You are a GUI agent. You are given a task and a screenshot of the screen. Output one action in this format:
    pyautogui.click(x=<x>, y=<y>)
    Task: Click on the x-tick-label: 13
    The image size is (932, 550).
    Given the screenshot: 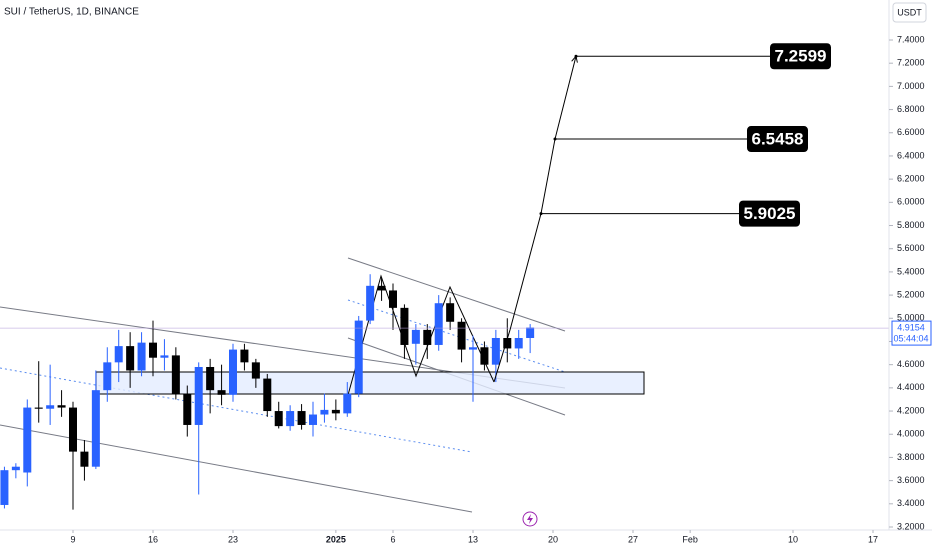 What is the action you would take?
    pyautogui.click(x=473, y=539)
    